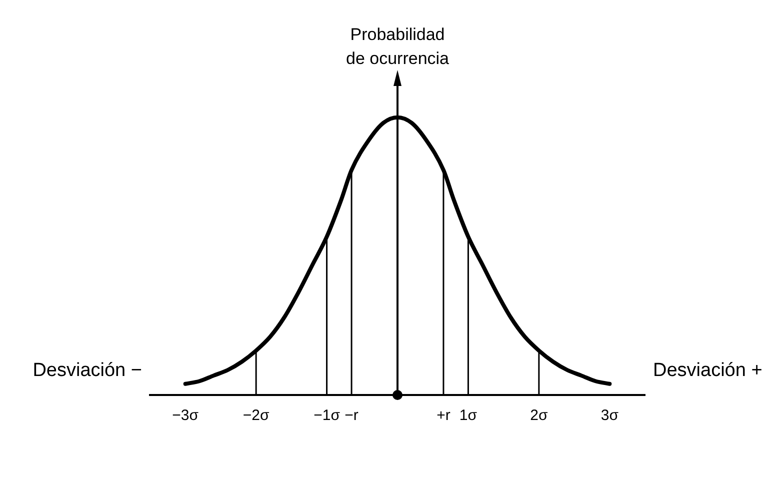 This screenshot has height=477, width=780. What do you see at coordinates (539, 415) in the screenshot?
I see `x-tick-label: 2σ` at bounding box center [539, 415].